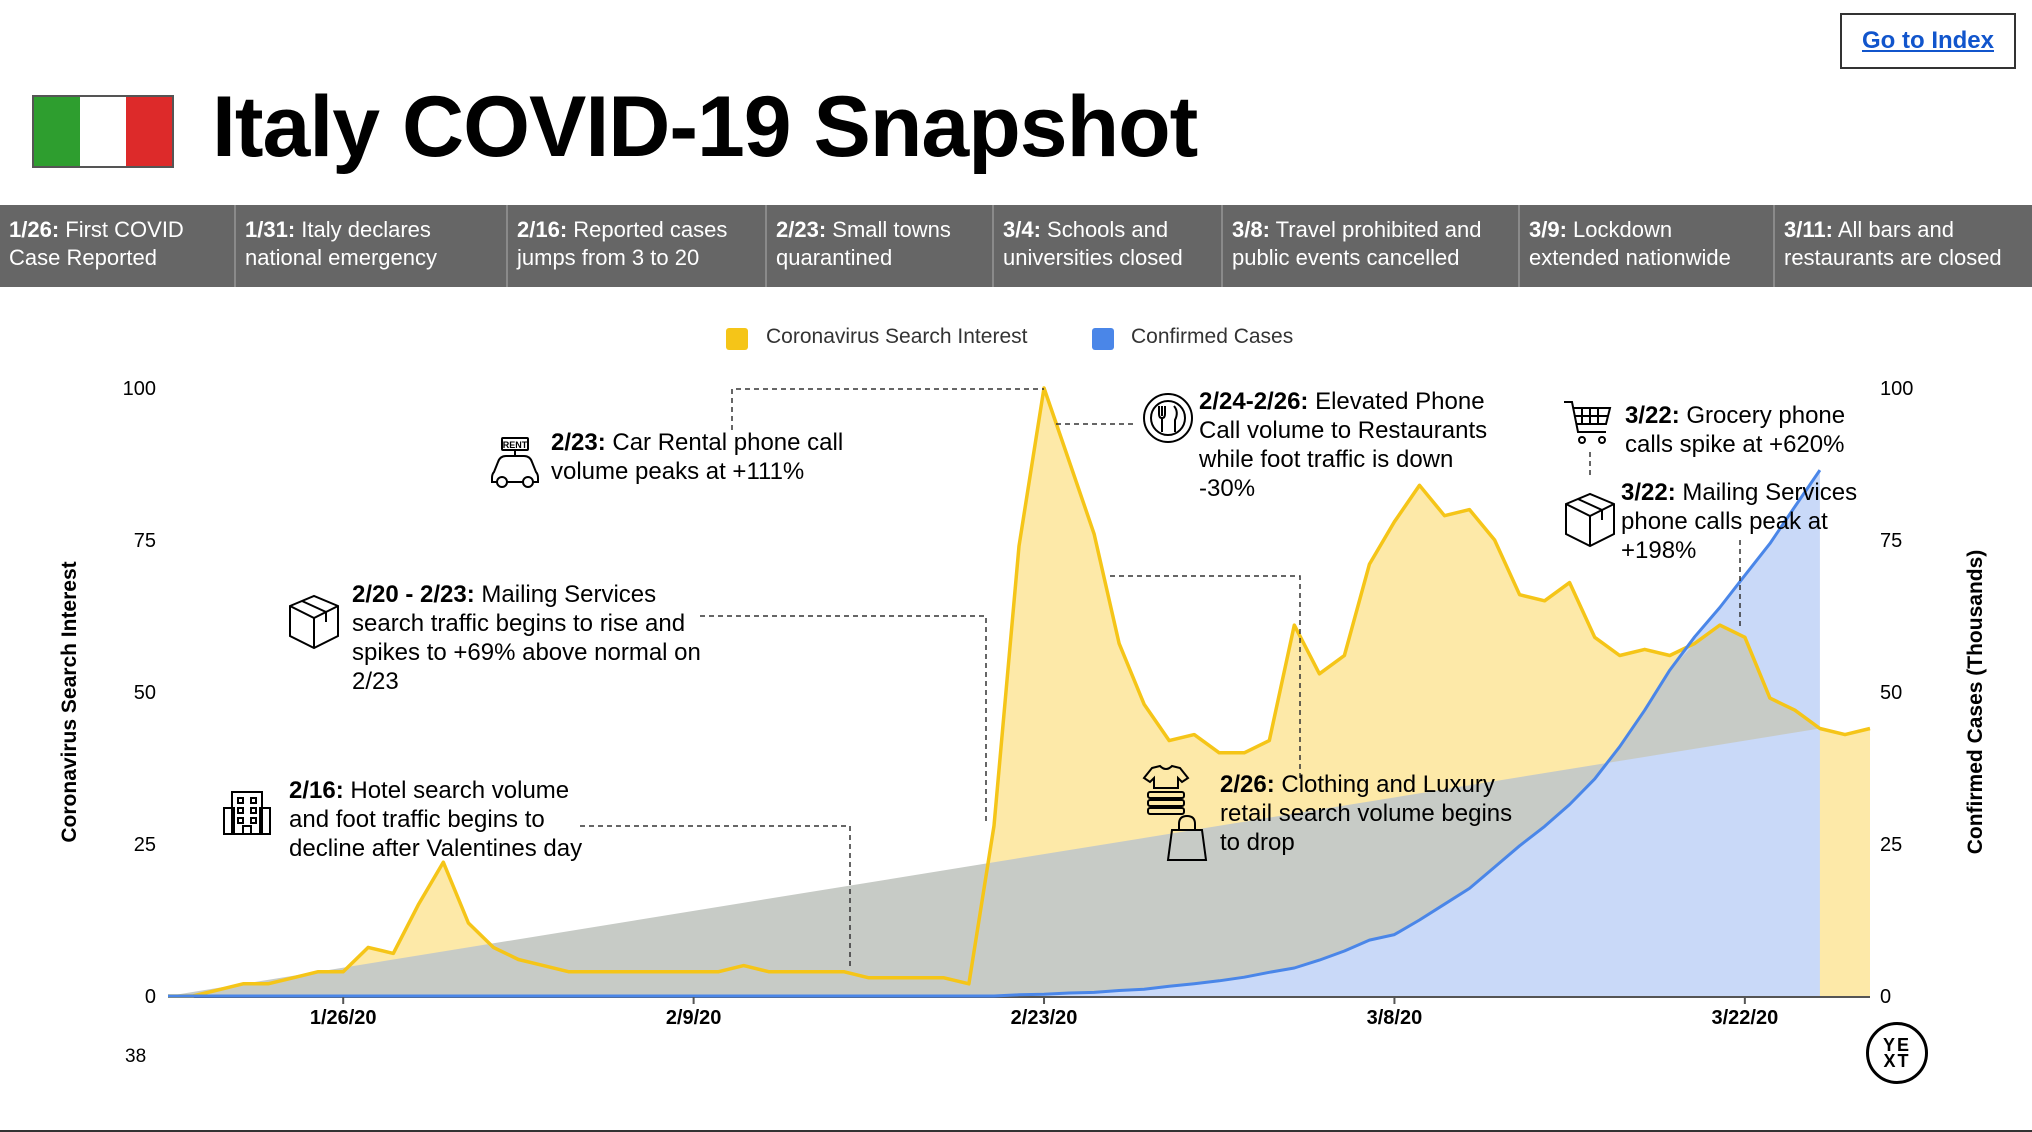 The image size is (2032, 1132). I want to click on timeline-item: 1/26: First COVID Case Reported, so click(118, 246).